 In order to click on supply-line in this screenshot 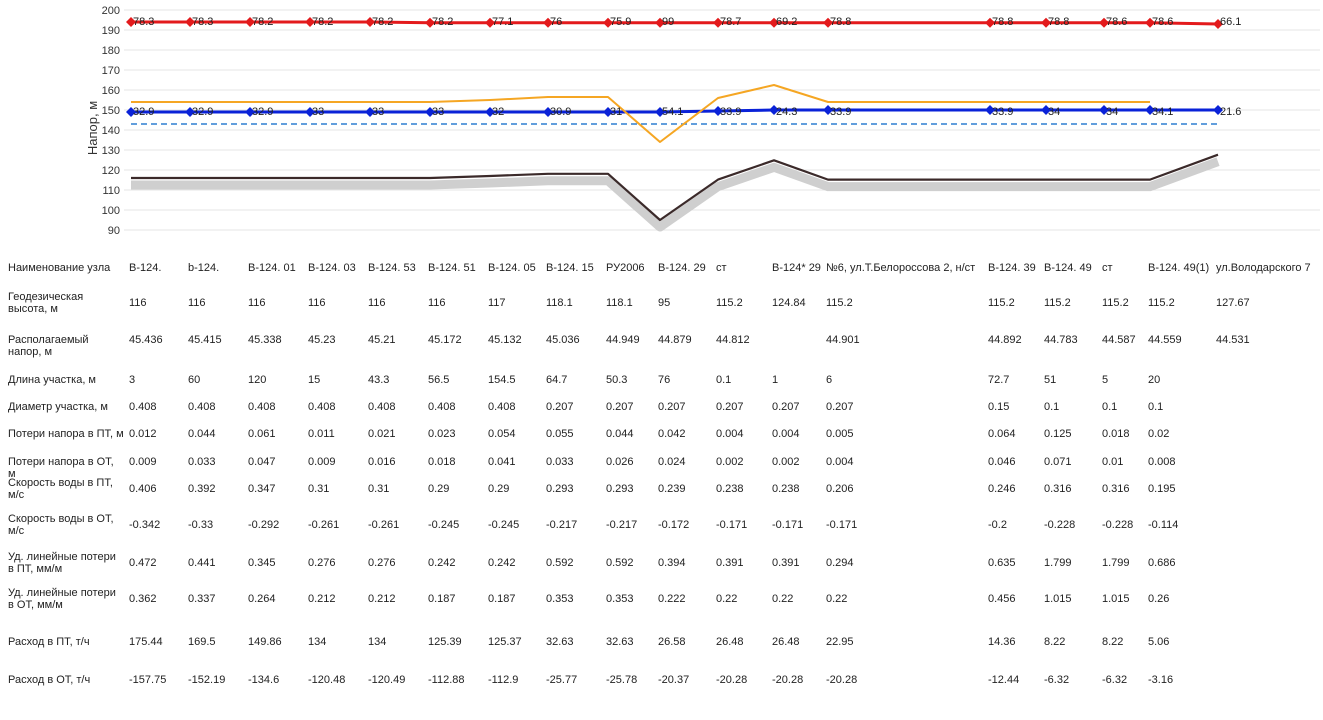, I will do `click(675, 23)`.